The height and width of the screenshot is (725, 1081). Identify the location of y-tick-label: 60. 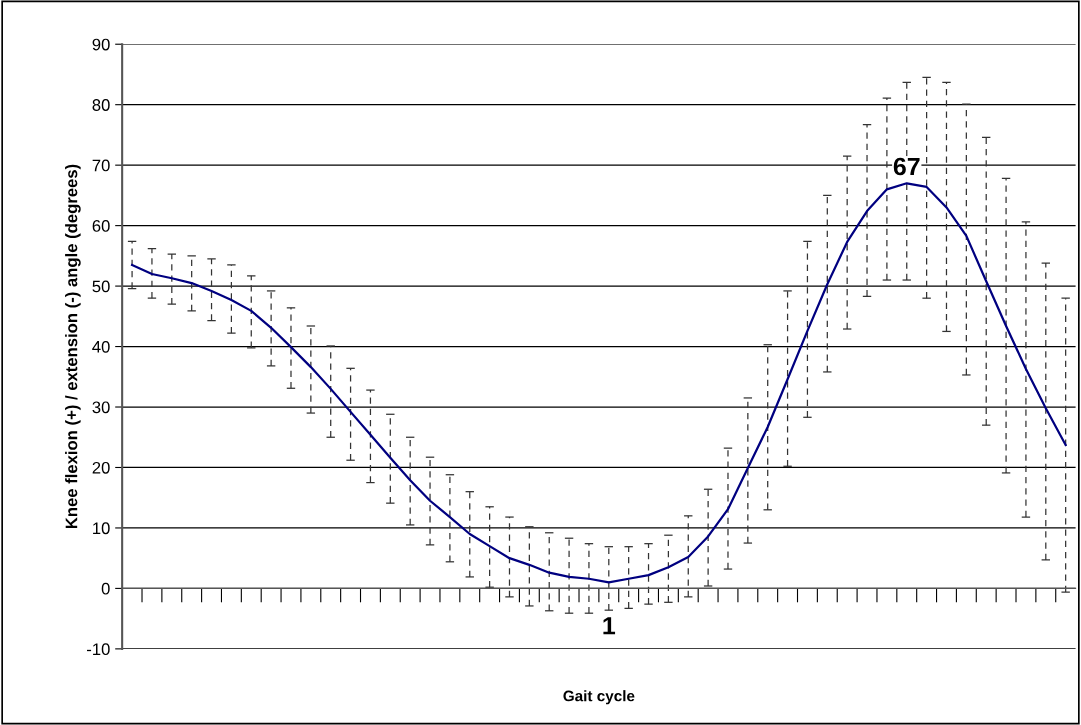
(101, 226).